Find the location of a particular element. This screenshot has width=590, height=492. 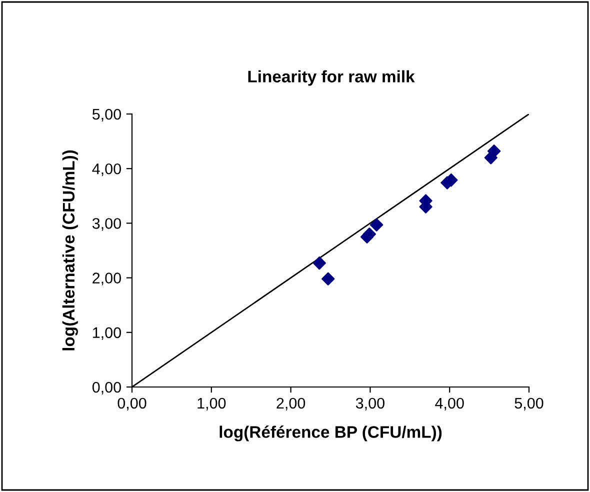

x-tick-label: 0,00 is located at coordinates (132, 404).